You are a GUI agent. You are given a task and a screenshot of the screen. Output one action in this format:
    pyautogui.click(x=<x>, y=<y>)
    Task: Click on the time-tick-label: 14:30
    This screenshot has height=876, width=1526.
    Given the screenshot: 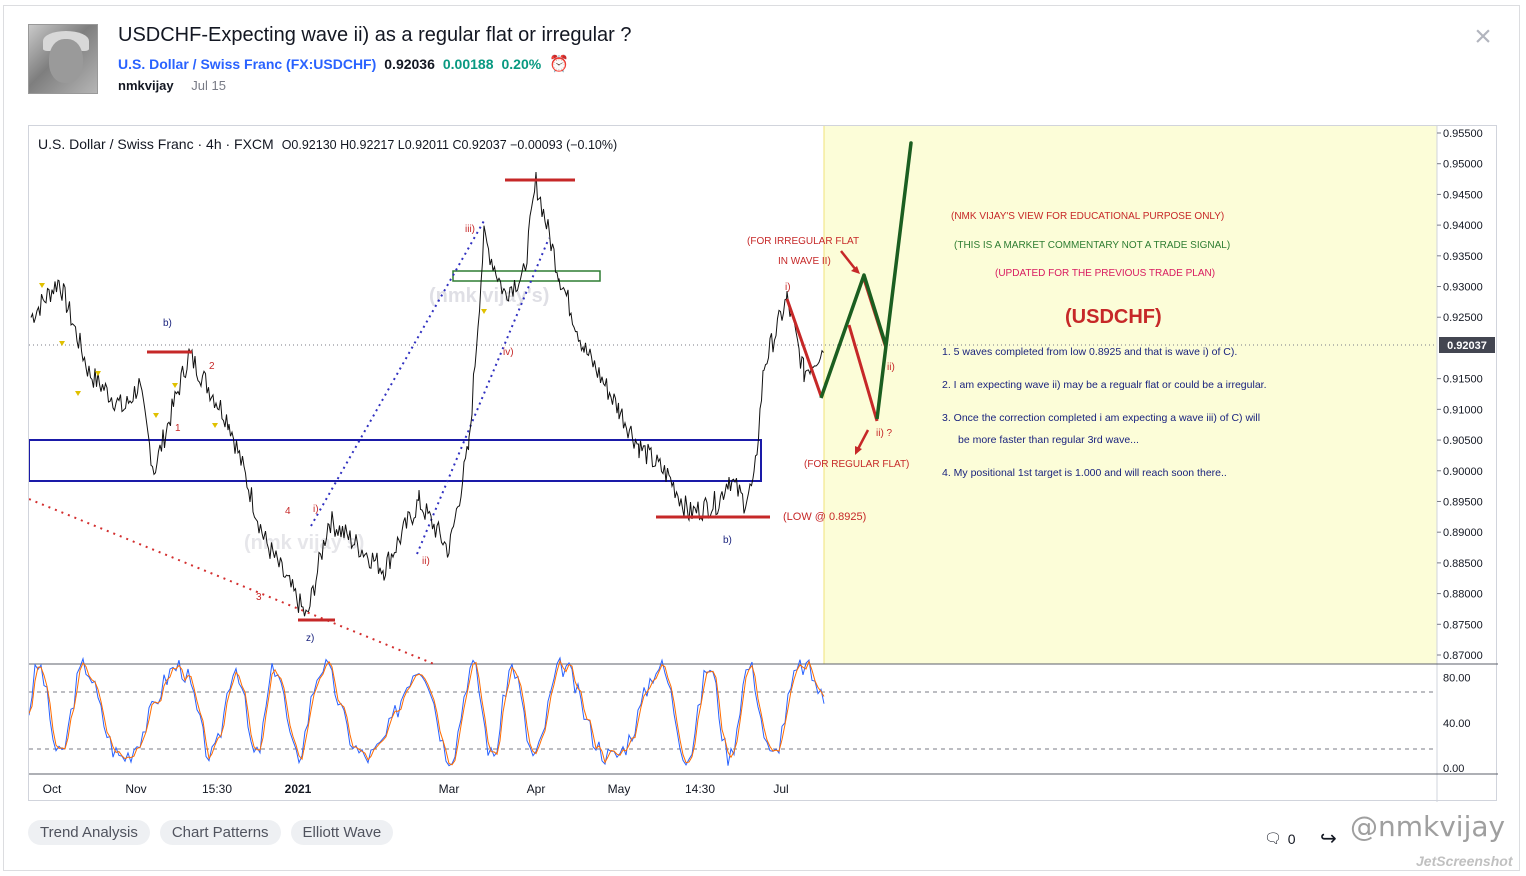 What is the action you would take?
    pyautogui.click(x=700, y=789)
    